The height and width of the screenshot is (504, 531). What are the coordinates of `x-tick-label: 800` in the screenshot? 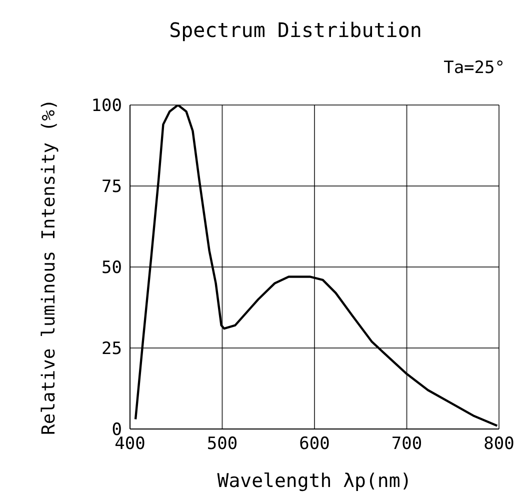 It's located at (499, 444).